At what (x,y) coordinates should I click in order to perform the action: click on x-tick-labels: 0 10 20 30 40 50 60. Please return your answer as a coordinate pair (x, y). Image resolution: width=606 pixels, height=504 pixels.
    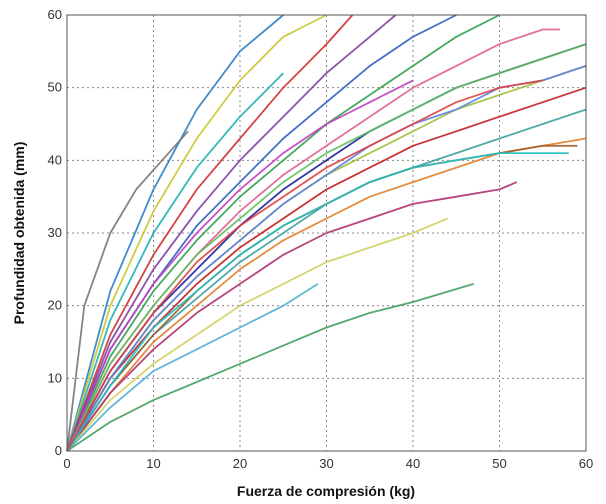
    Looking at the image, I should click on (328, 463).